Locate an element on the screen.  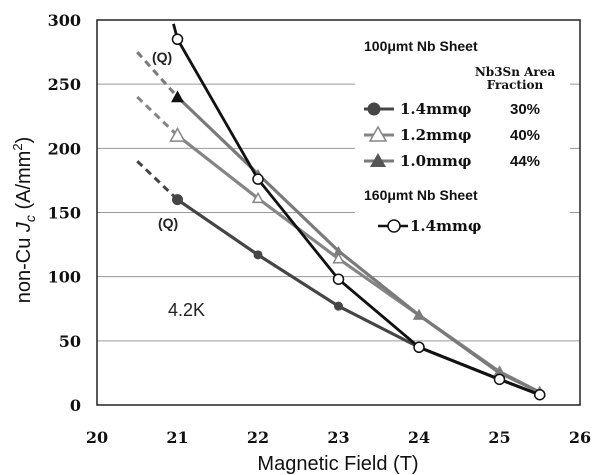
temperature-label: 4.2K is located at coordinates (186, 310).